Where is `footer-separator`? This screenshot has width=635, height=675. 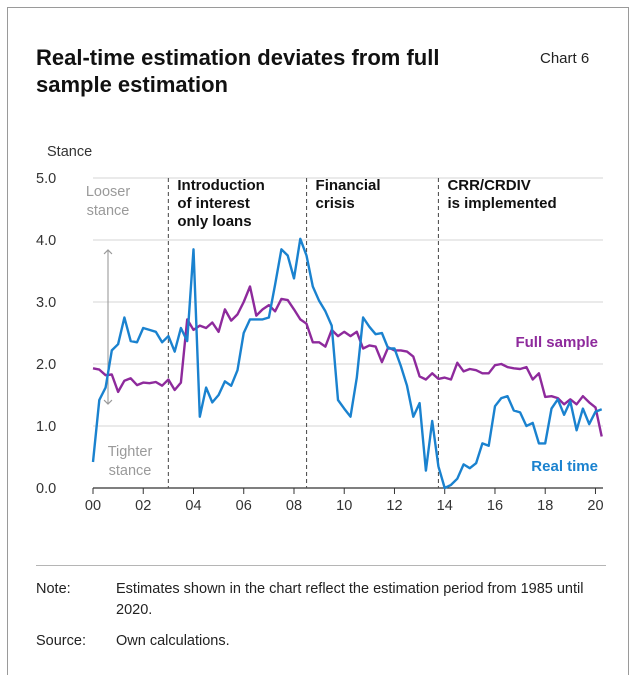
footer-separator is located at coordinates (321, 565).